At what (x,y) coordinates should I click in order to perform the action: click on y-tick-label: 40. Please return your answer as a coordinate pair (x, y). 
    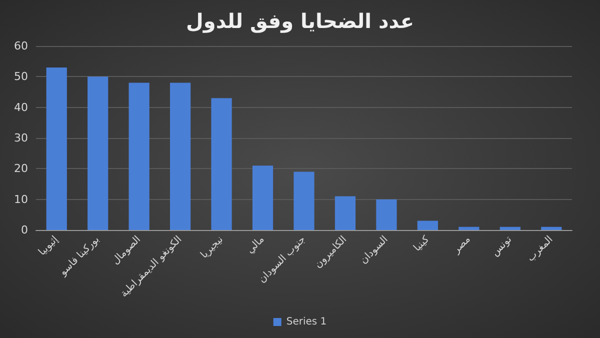
    Looking at the image, I should click on (21, 107).